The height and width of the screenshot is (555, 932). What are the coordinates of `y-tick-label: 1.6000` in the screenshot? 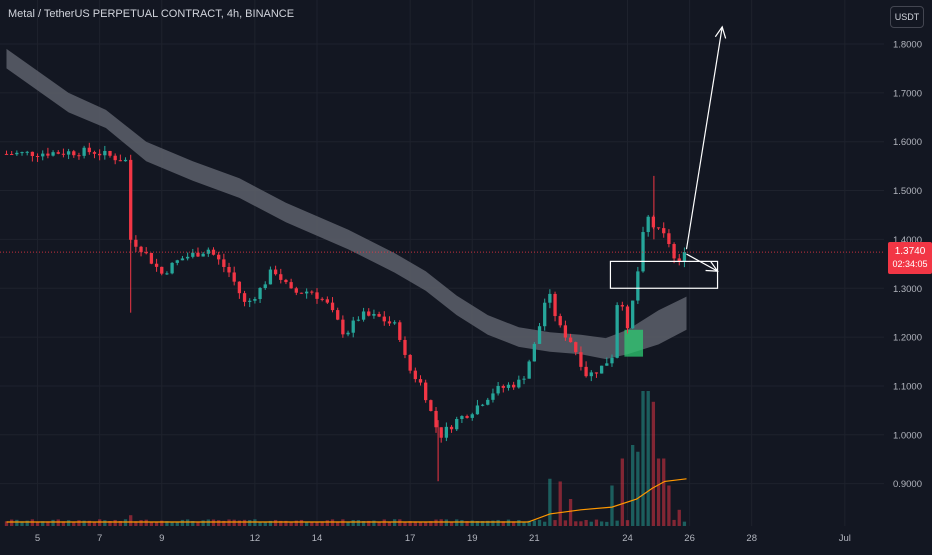 It's located at (907, 142).